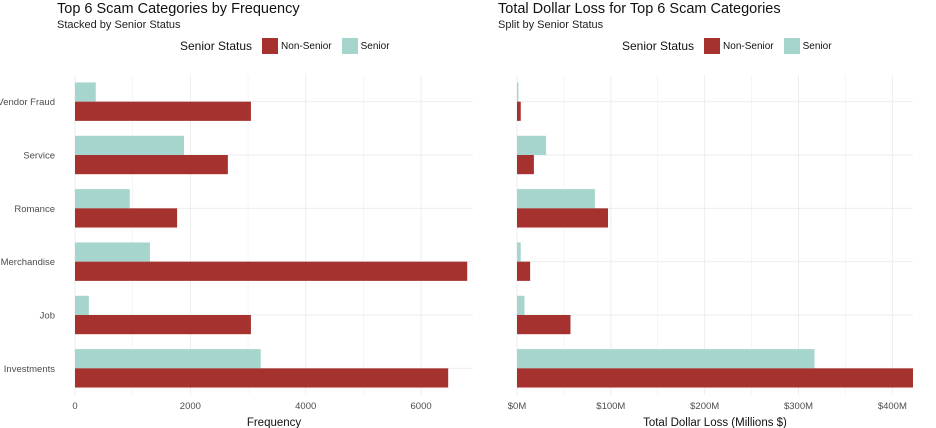 The width and height of the screenshot is (936, 428). Describe the element at coordinates (274, 422) in the screenshot. I see `x-axis-label: Frequency` at that location.